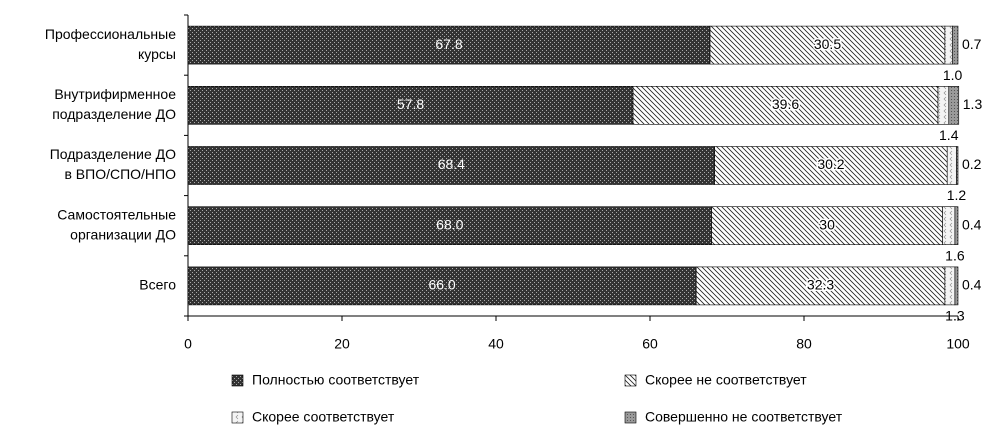  Describe the element at coordinates (116, 214) in the screenshot. I see `category-label: Самостоятельные` at that location.